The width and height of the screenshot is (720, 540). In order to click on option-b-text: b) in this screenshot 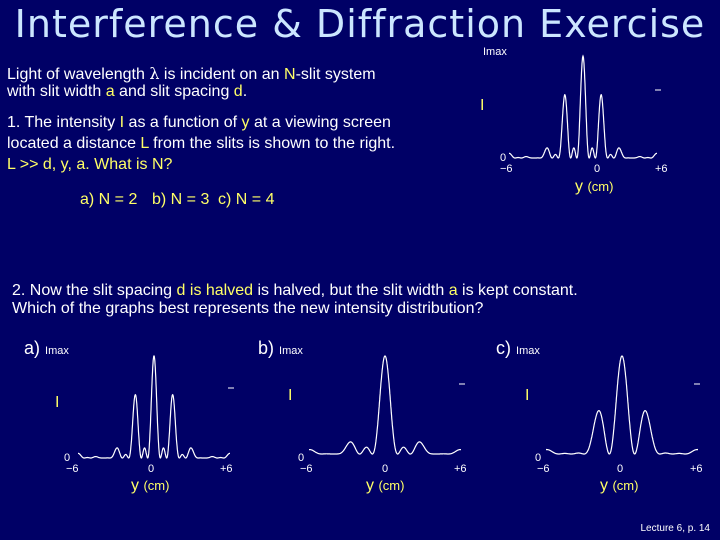, I will do `click(266, 348)`.